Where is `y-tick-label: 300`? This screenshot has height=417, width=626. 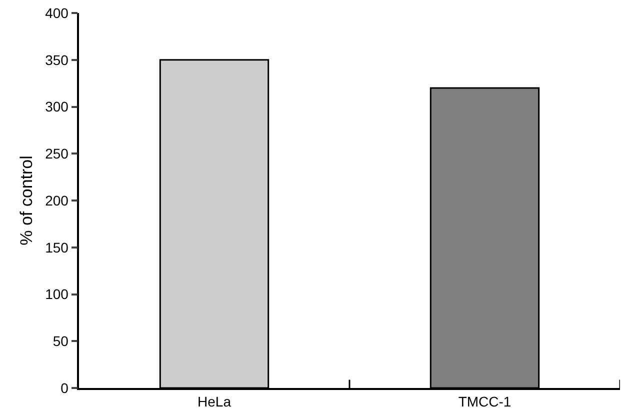 y-tick-label: 300 is located at coordinates (57, 106).